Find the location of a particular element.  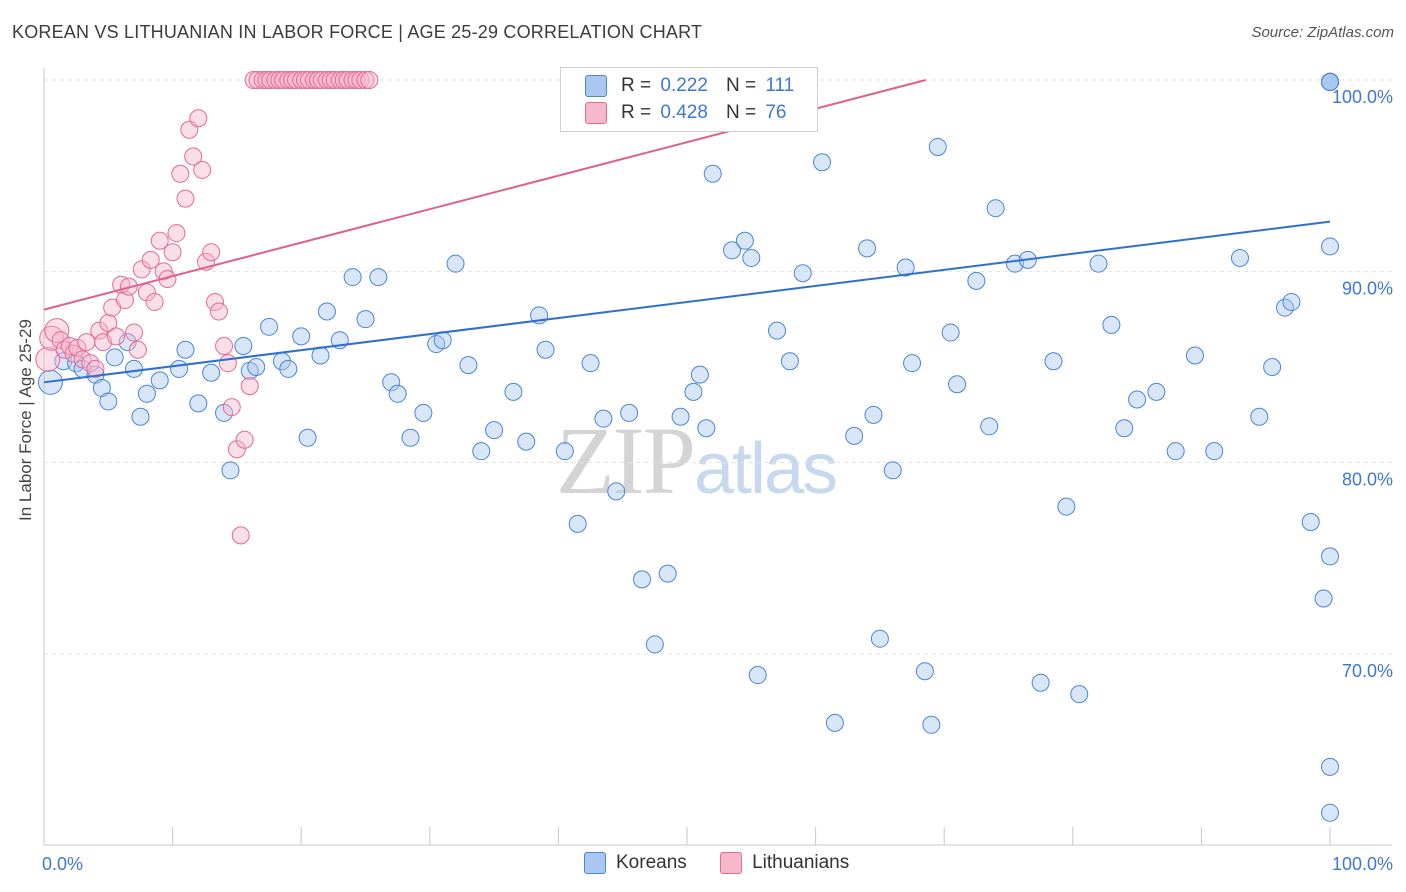

y-tick-label-3: 100.0% is located at coordinates (1362, 97).